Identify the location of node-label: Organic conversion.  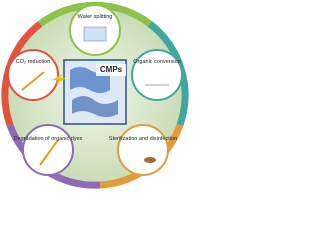
(156, 62).